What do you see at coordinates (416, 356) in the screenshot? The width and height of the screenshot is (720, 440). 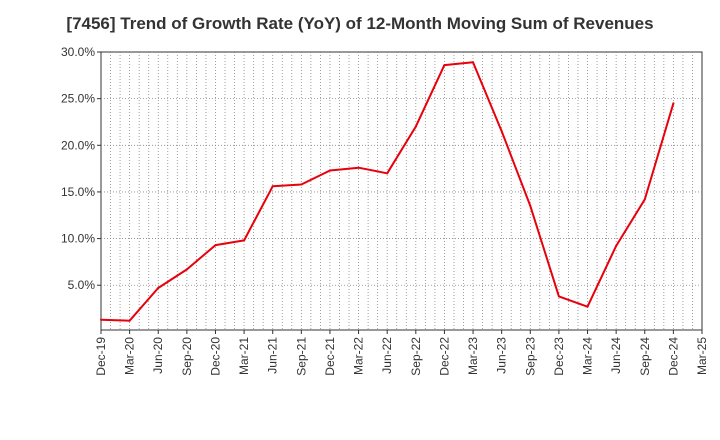 I see `x-tick-label: Sep-22` at bounding box center [416, 356].